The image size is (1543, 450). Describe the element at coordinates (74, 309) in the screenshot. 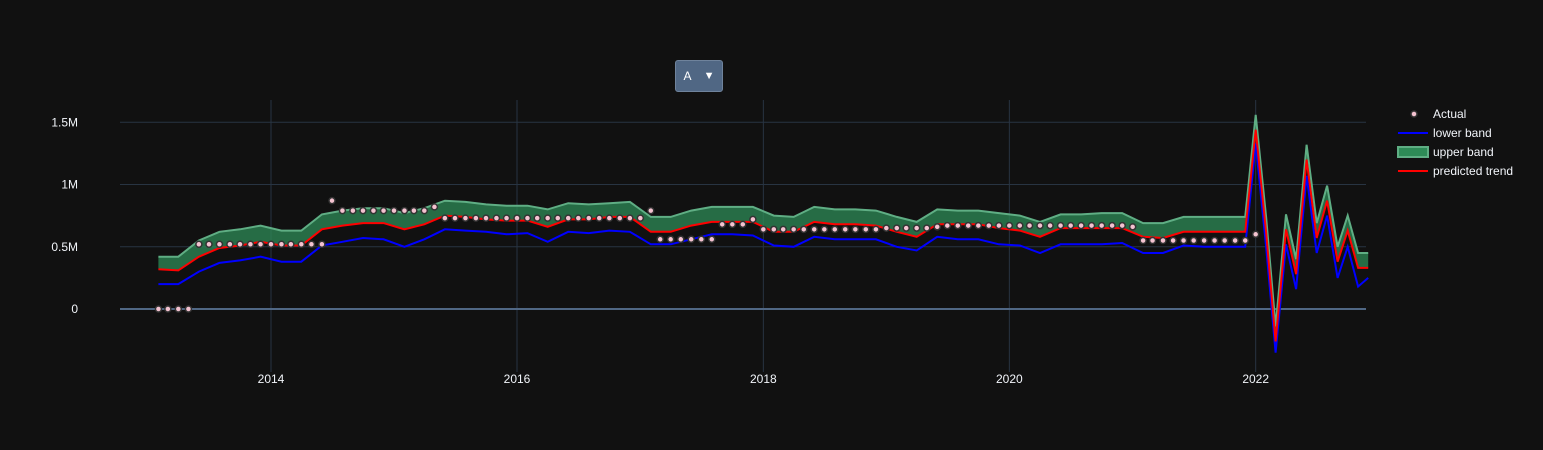

I see `y-tick-label: 0` at that location.